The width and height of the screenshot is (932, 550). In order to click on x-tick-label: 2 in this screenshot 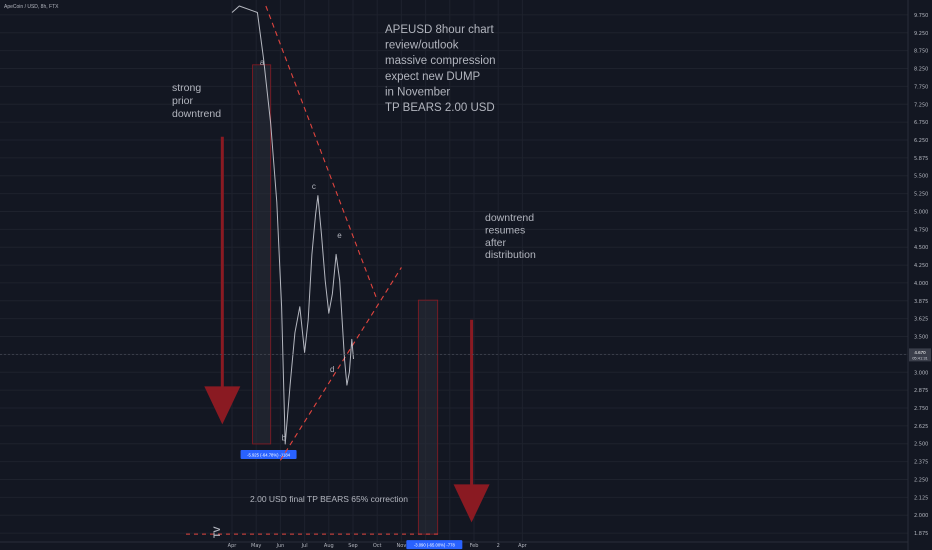, I will do `click(498, 546)`.